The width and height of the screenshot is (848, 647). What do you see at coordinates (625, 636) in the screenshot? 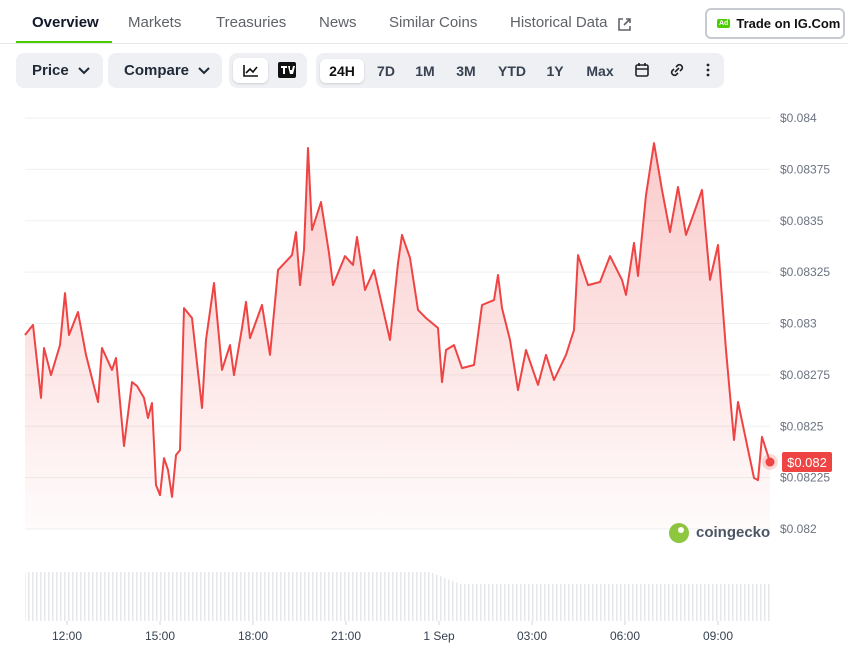
I see `x-tick-label: 06:00` at bounding box center [625, 636].